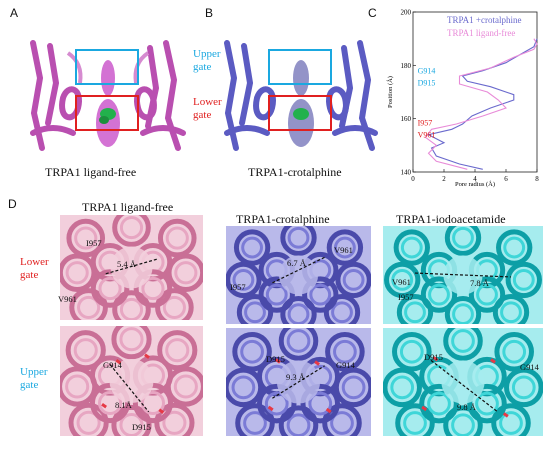 The width and height of the screenshot is (550, 450). Describe the element at coordinates (209, 13) in the screenshot. I see `panel-letter-b: B` at that location.